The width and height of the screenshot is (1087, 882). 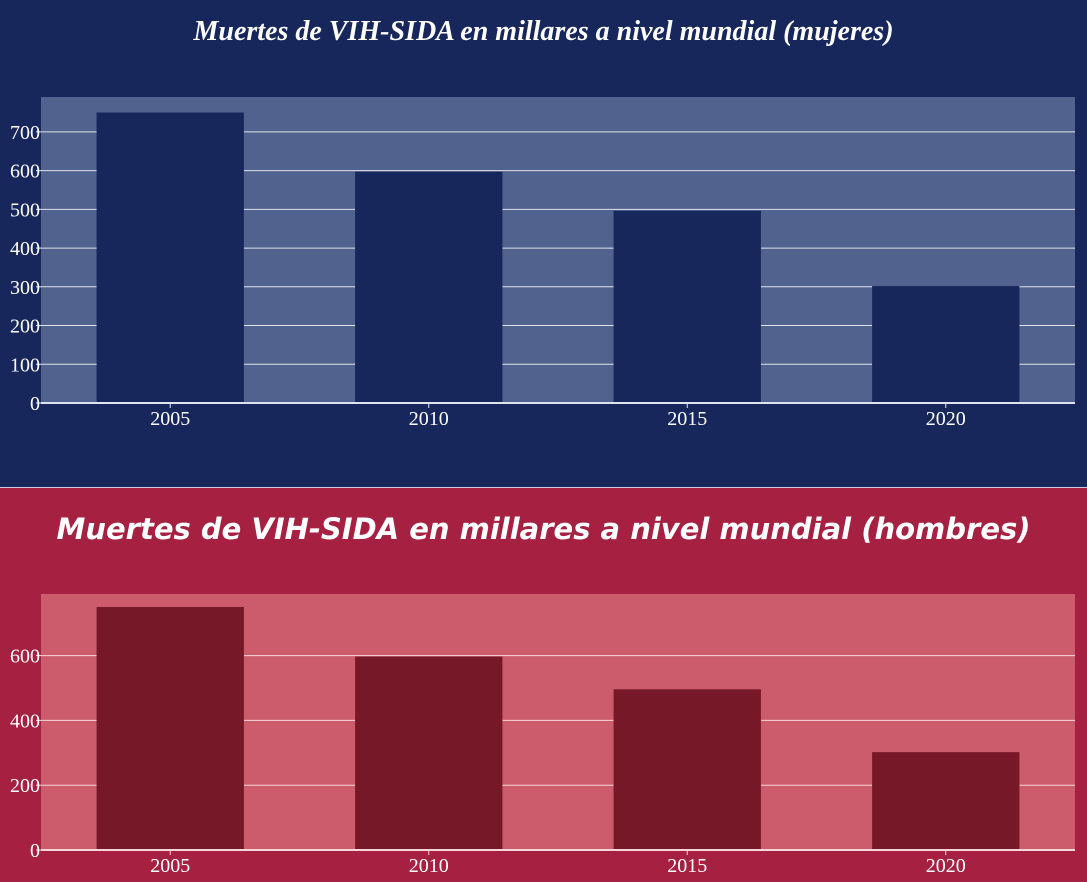 I want to click on y-tick-label-women: 100, so click(x=25, y=365).